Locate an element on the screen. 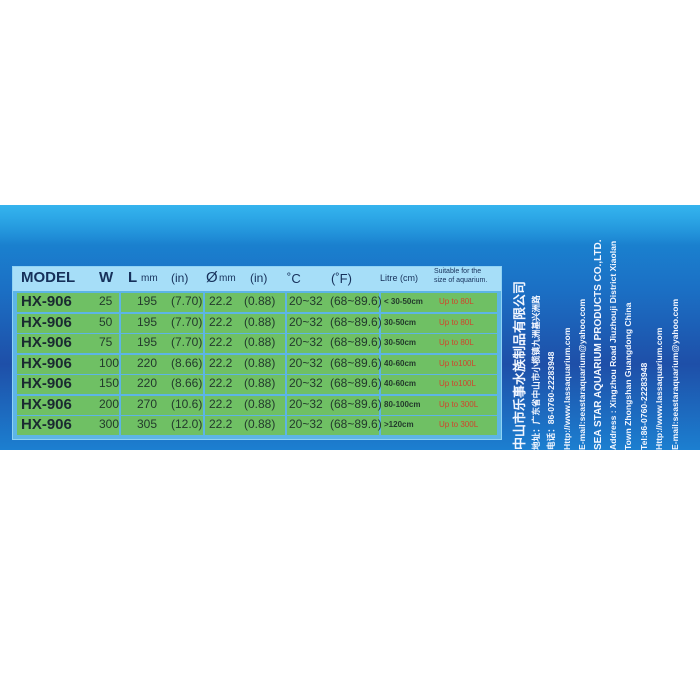  cell-l: 270 is located at coordinates (147, 403).